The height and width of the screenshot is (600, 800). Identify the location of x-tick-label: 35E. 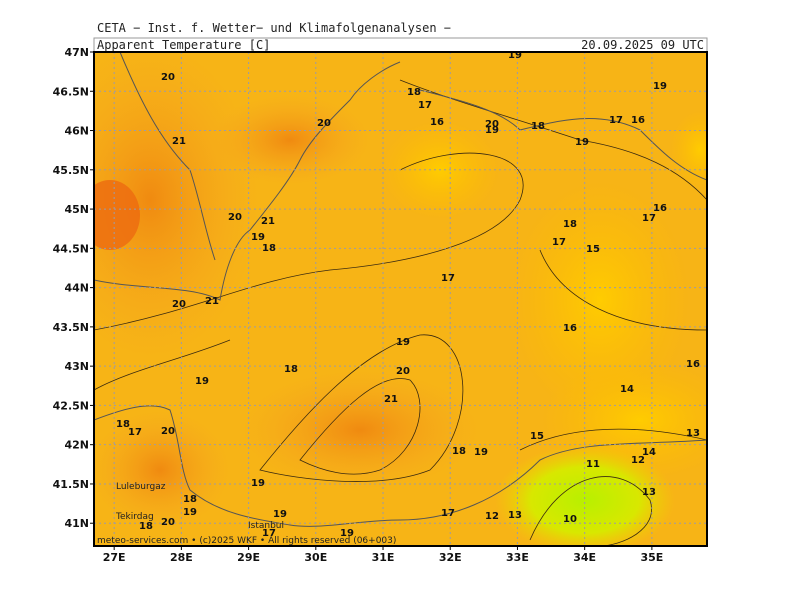
(651, 557).